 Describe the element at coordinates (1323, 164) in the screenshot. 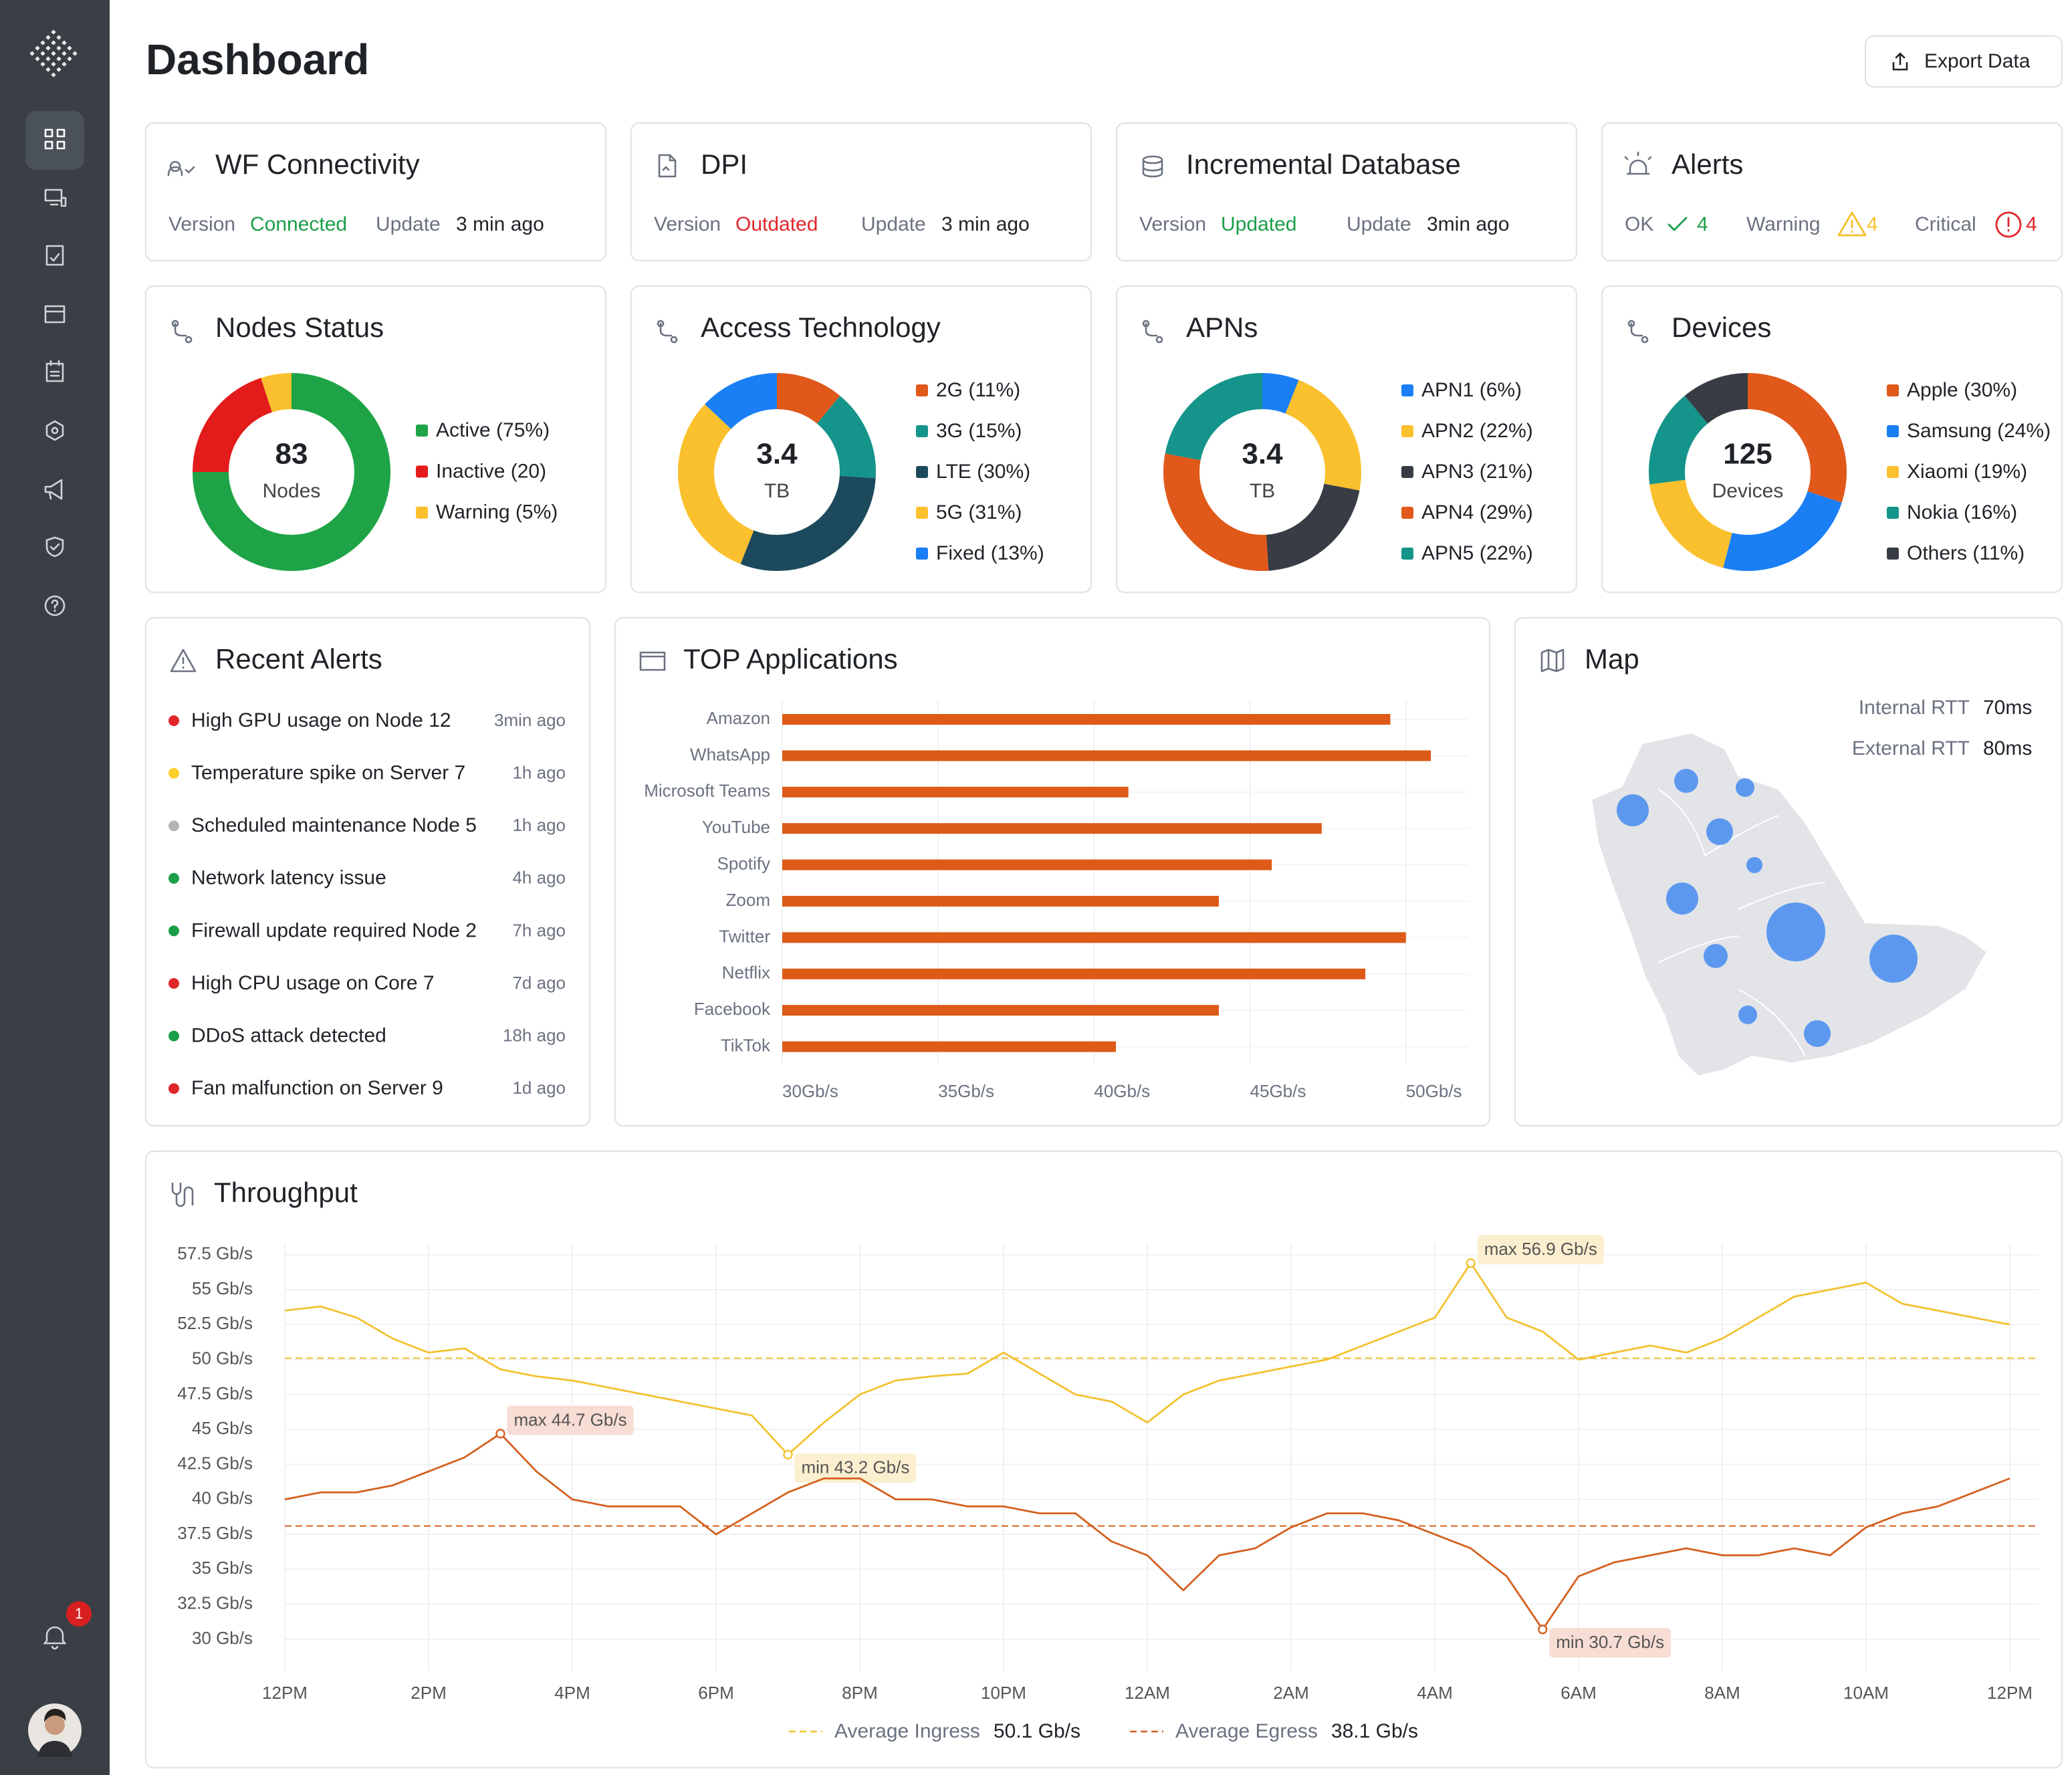

I see `card-title: Incremental Database` at that location.